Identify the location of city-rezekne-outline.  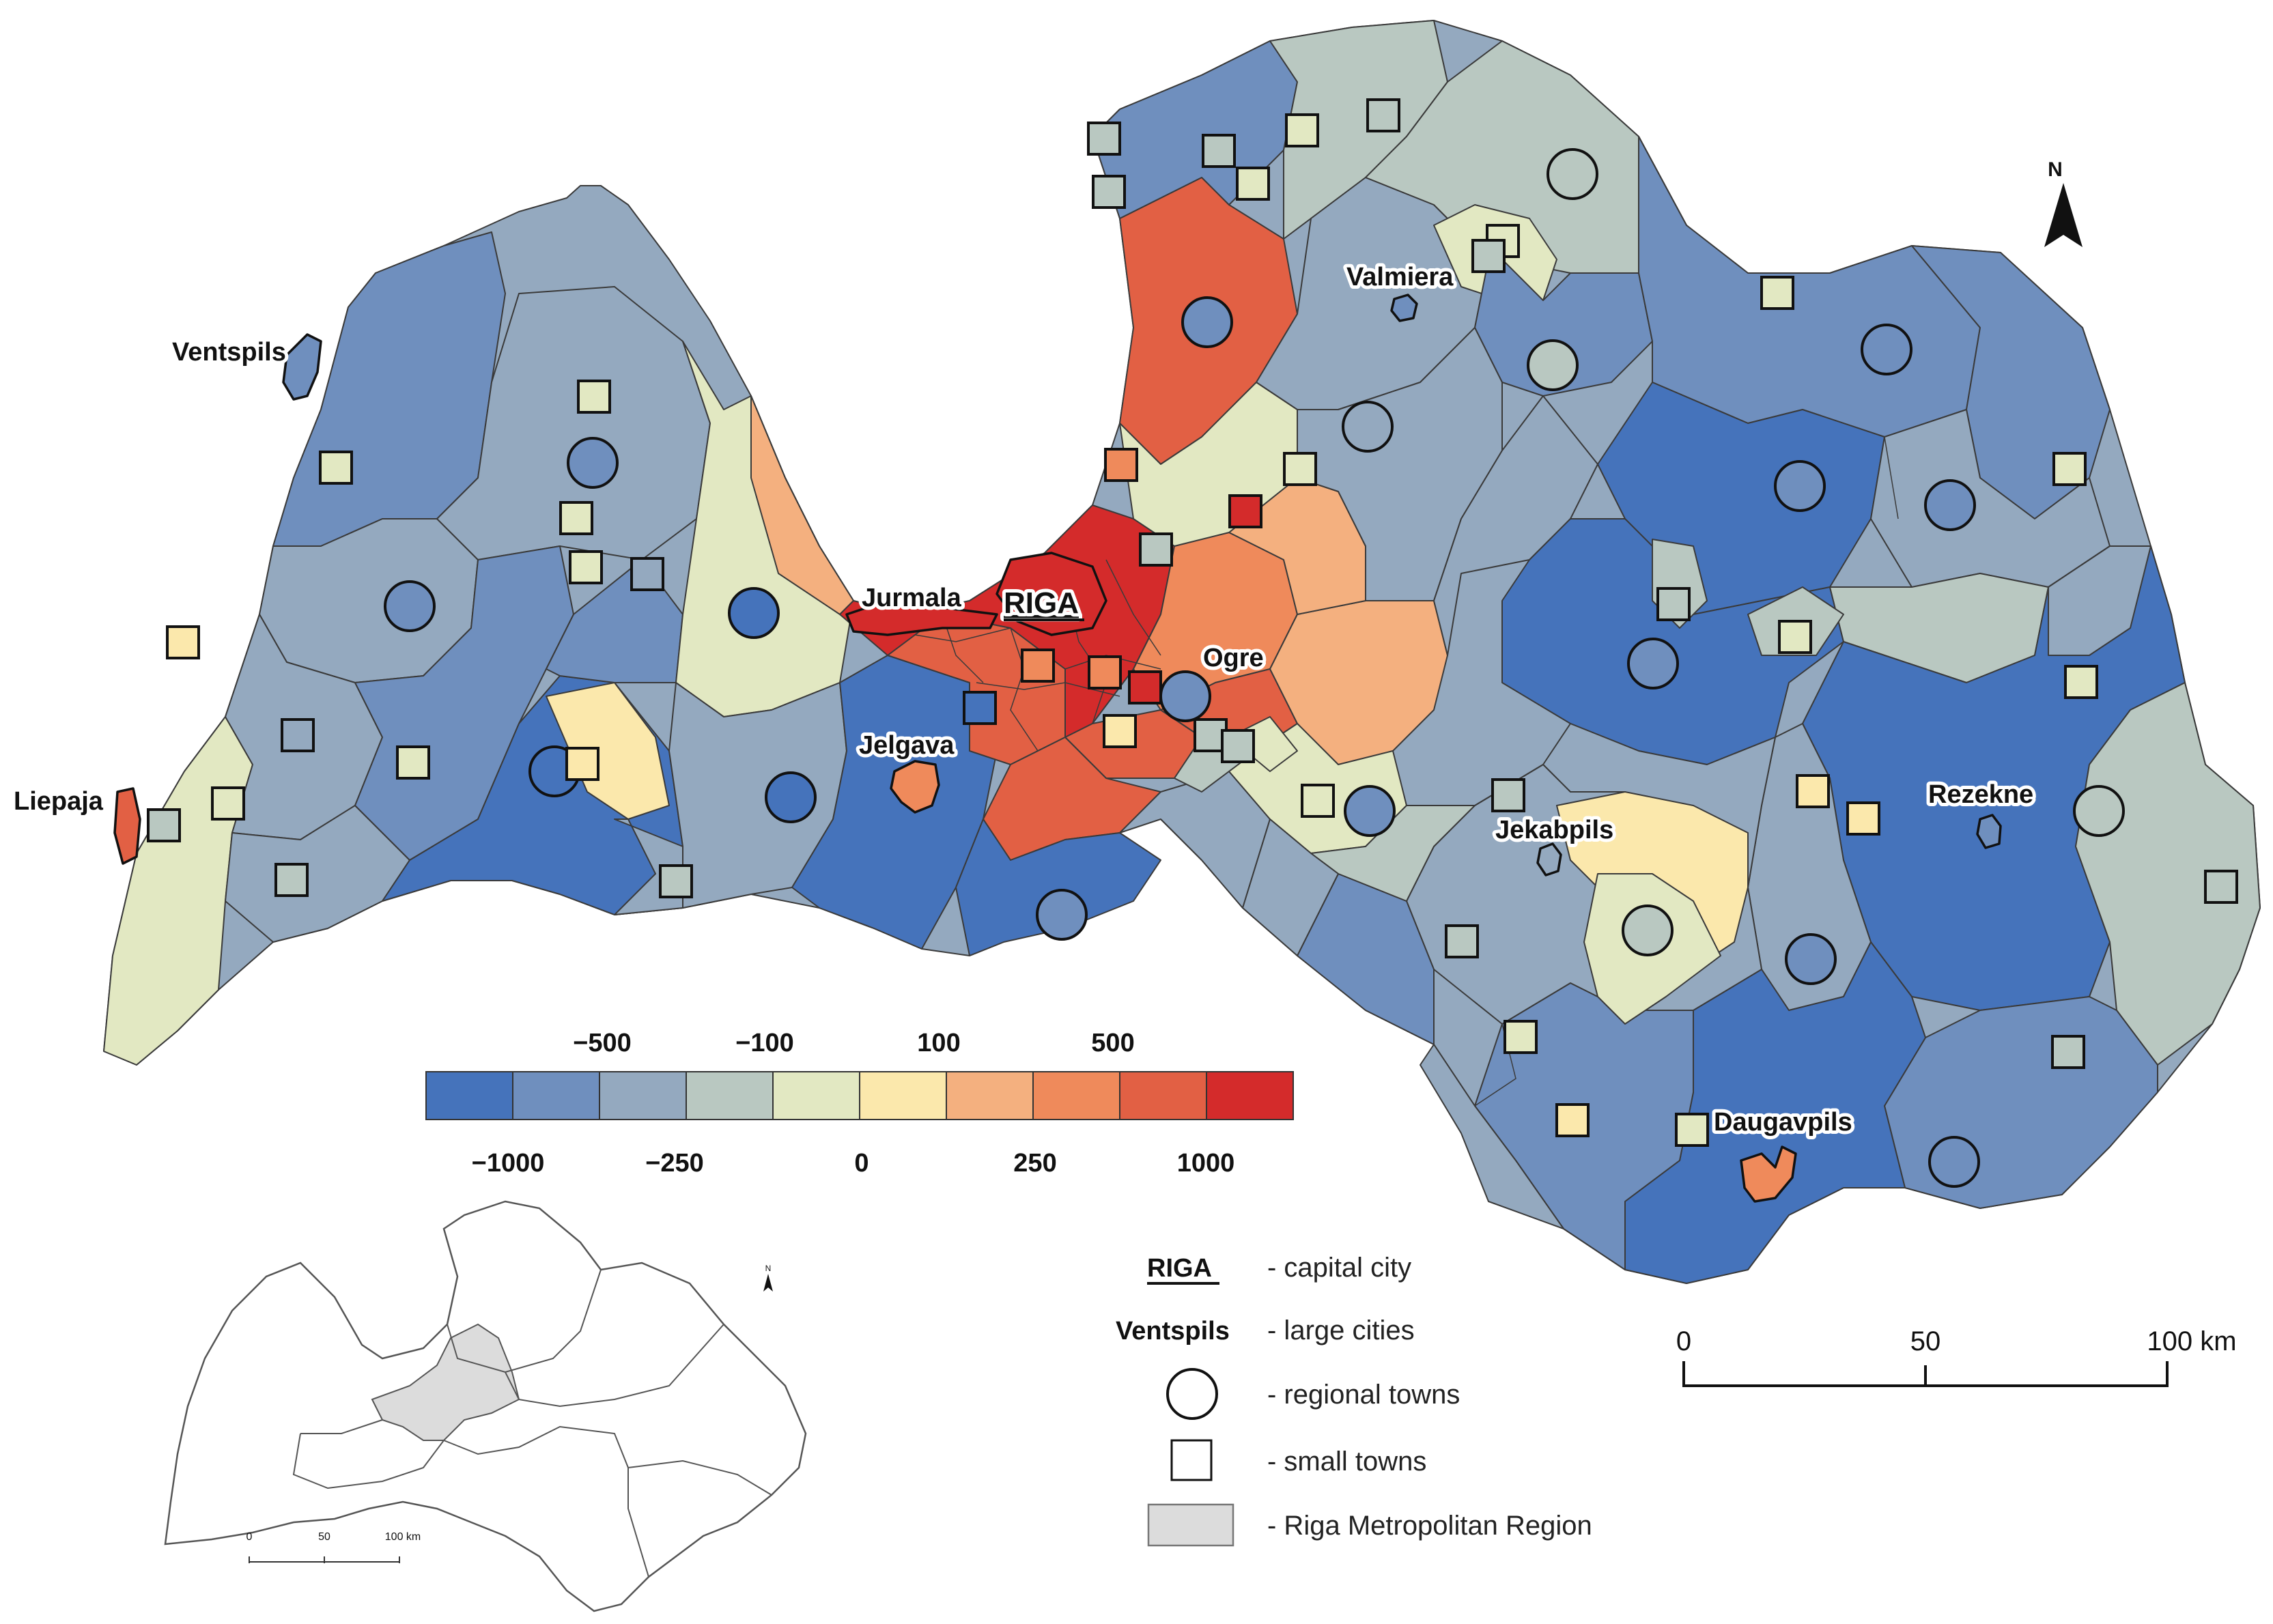
(1989, 831).